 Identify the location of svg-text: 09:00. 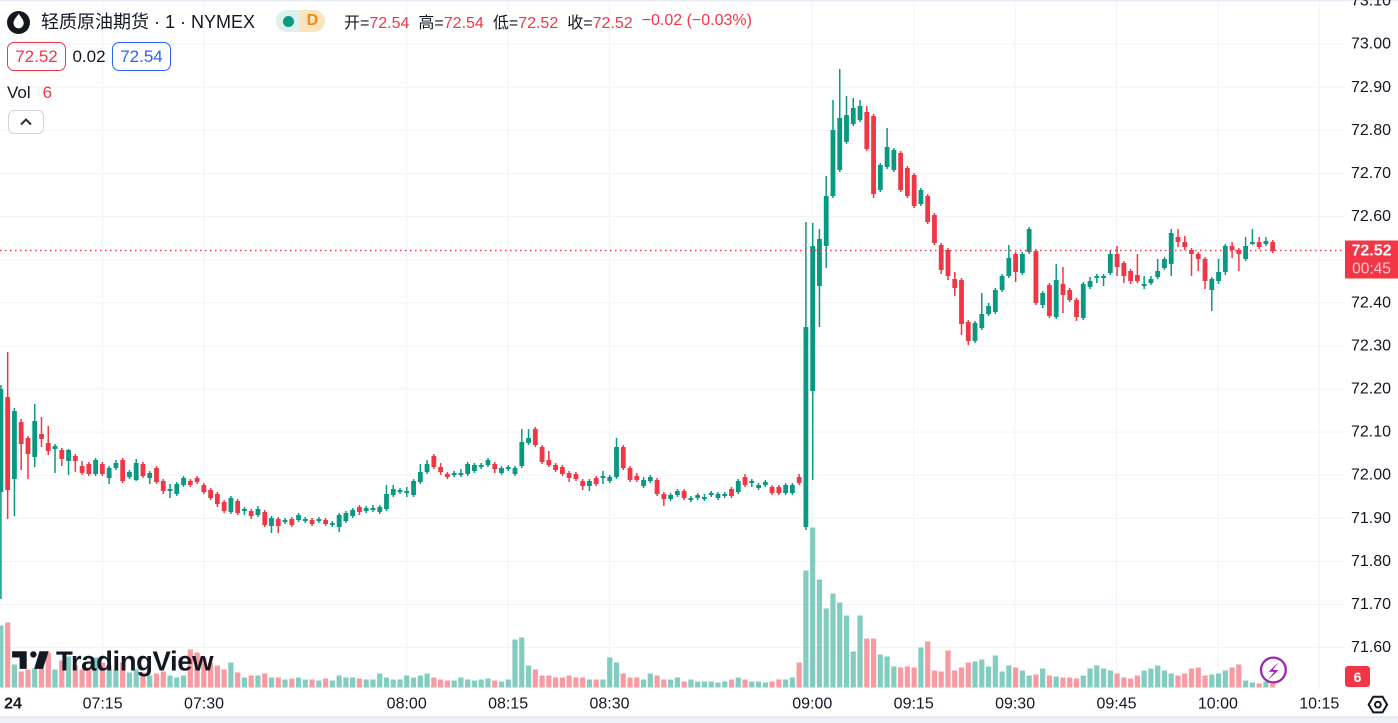
(812, 704).